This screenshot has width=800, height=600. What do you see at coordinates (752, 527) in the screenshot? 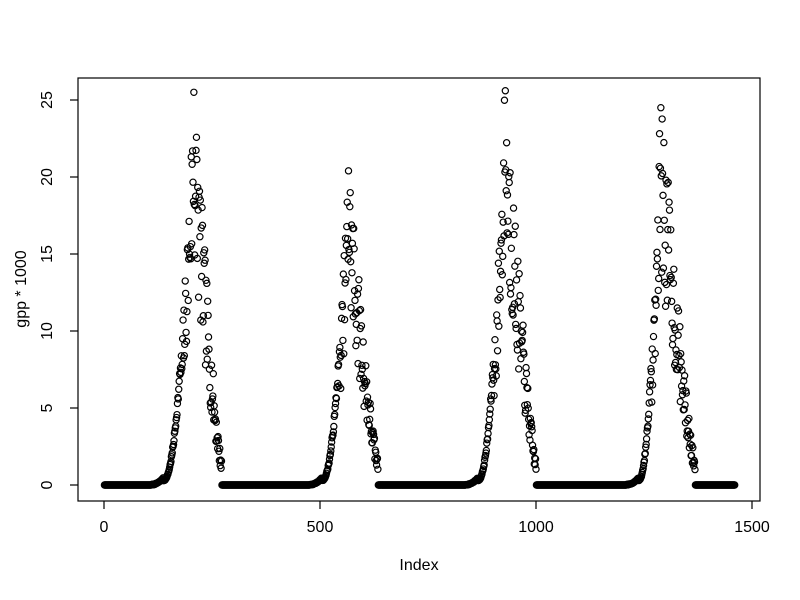
I see `x-tick-label: 1500` at bounding box center [752, 527].